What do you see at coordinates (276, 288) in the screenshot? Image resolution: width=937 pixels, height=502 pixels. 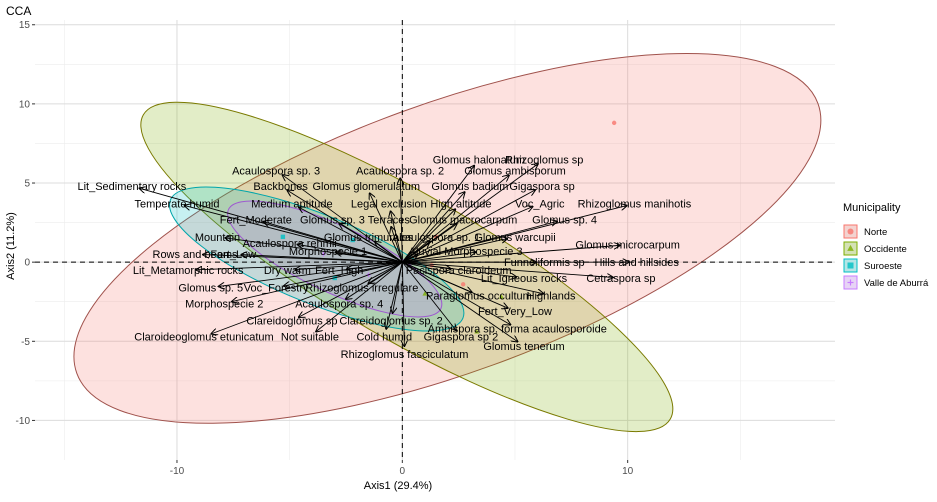 I see `arrow-label: Voc_Forestry` at bounding box center [276, 288].